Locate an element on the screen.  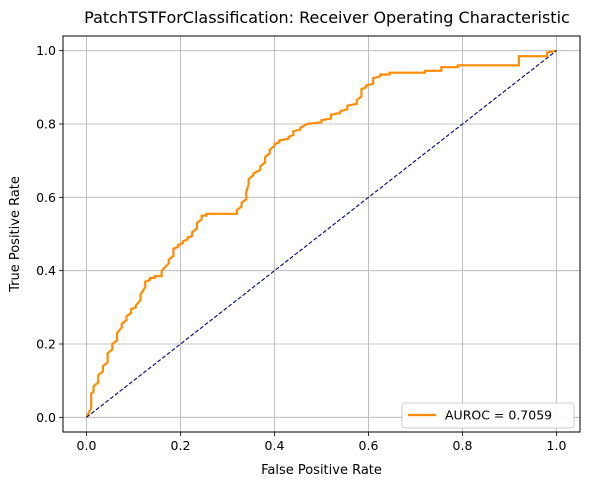
x-tick-label-4: 0.8 is located at coordinates (463, 445).